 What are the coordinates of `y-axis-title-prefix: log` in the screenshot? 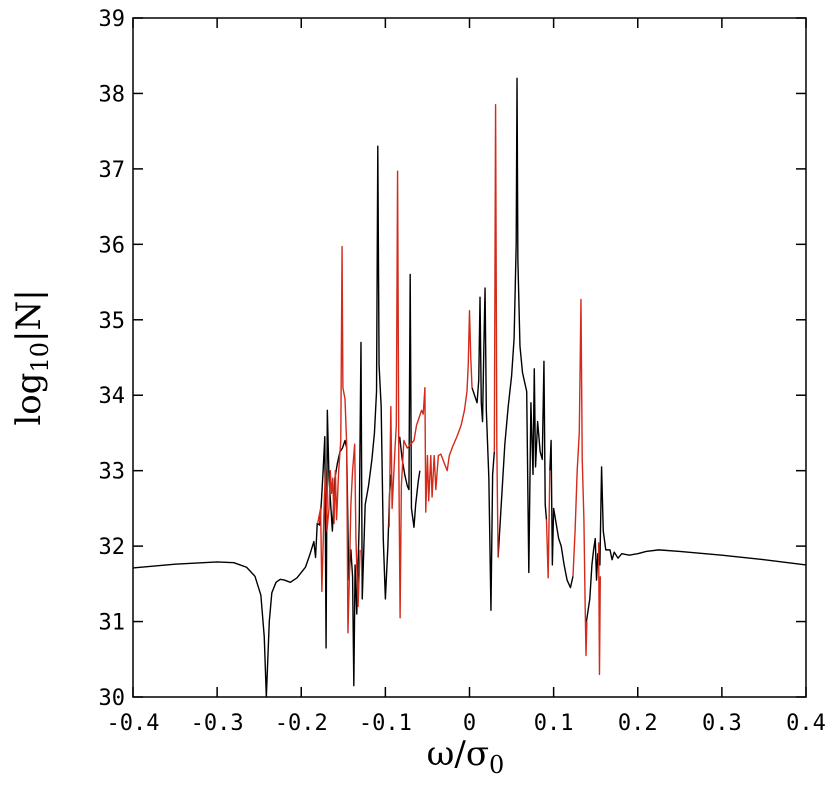 It's located at (29, 399).